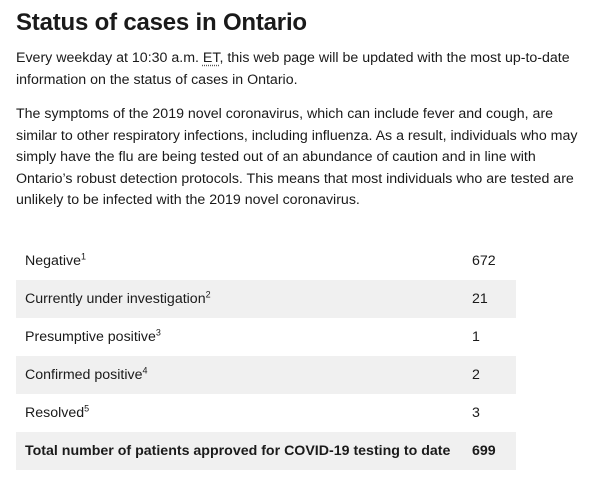 This screenshot has width=599, height=486. Describe the element at coordinates (161, 22) in the screenshot. I see `page-title: Status of cases in Ontario` at that location.